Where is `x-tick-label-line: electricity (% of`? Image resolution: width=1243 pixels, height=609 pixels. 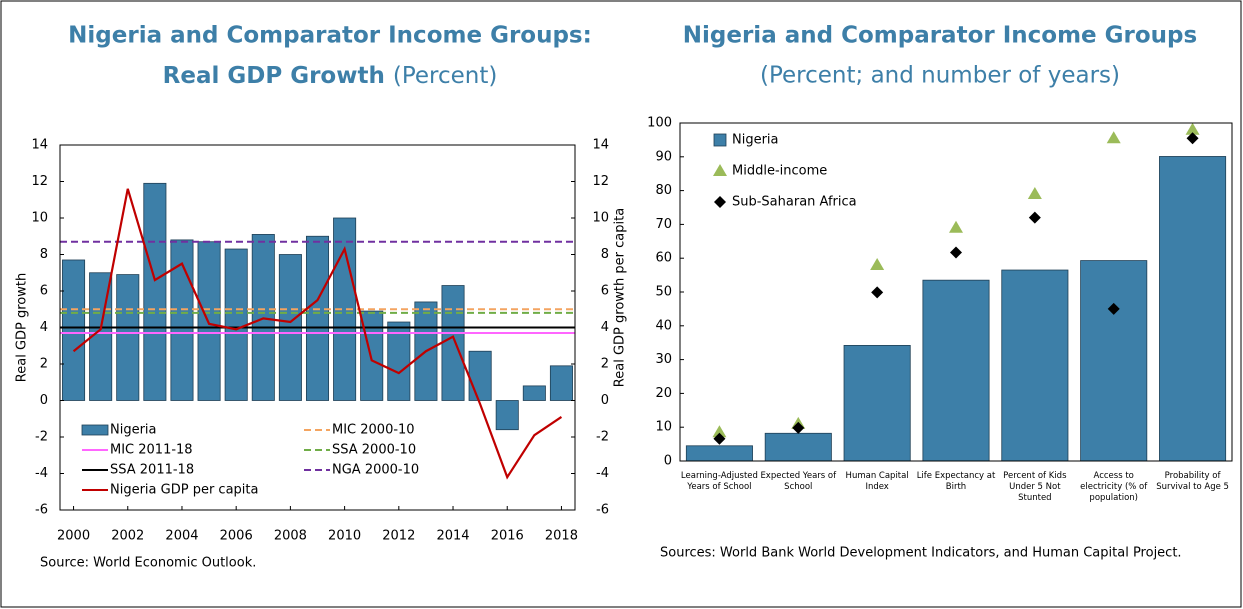
x-tick-label-line: electricity (% of is located at coordinates (1114, 487).